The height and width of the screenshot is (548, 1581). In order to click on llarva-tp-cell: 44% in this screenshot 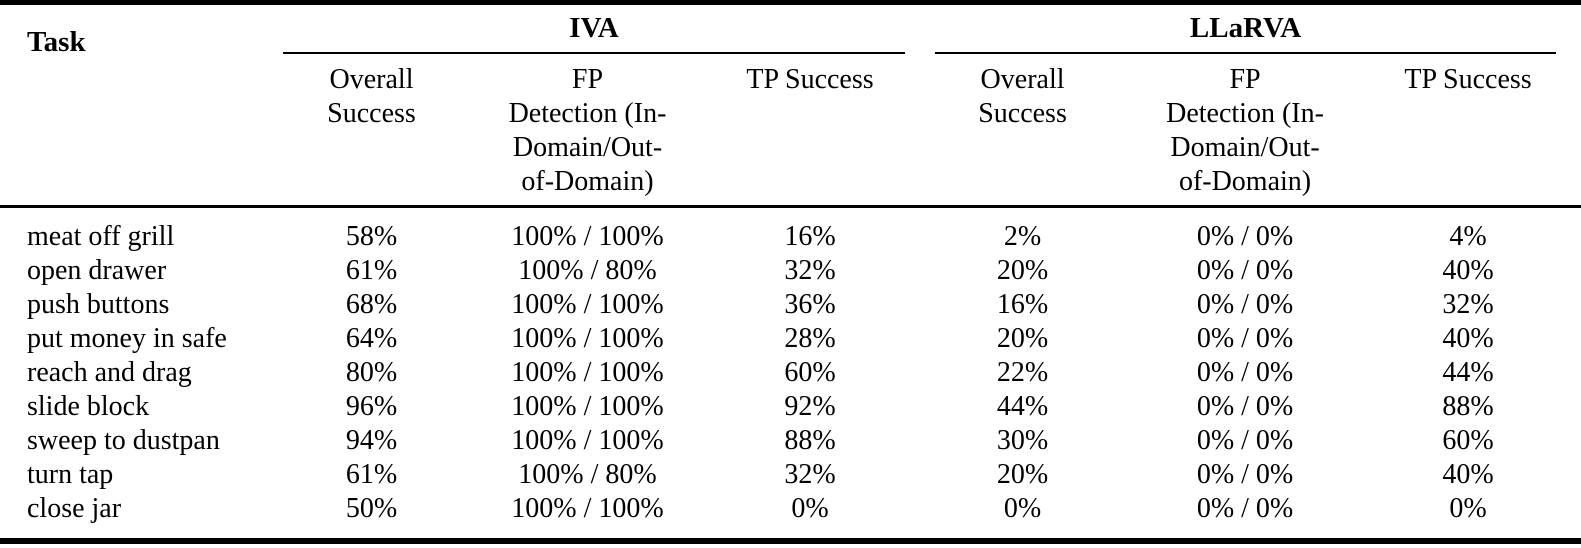, I will do `click(1468, 372)`.